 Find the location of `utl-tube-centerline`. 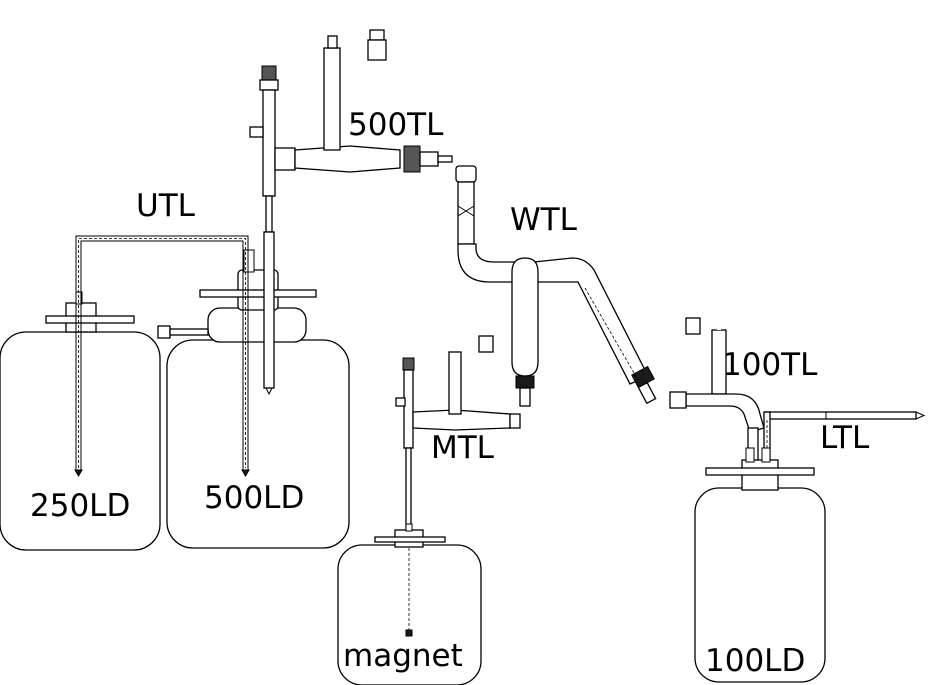

utl-tube-centerline is located at coordinates (162, 353).